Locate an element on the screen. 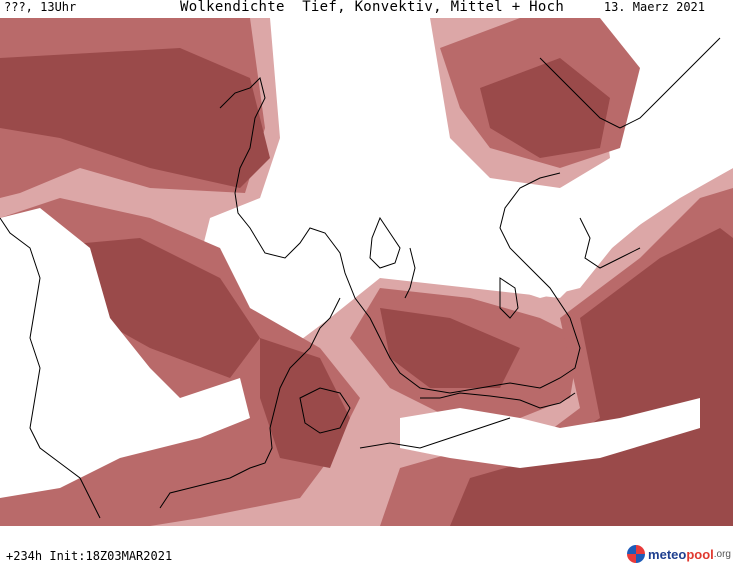 This screenshot has height=566, width=733. forecast-run-label: +234h Init:18Z03MAR2021 is located at coordinates (89, 556).